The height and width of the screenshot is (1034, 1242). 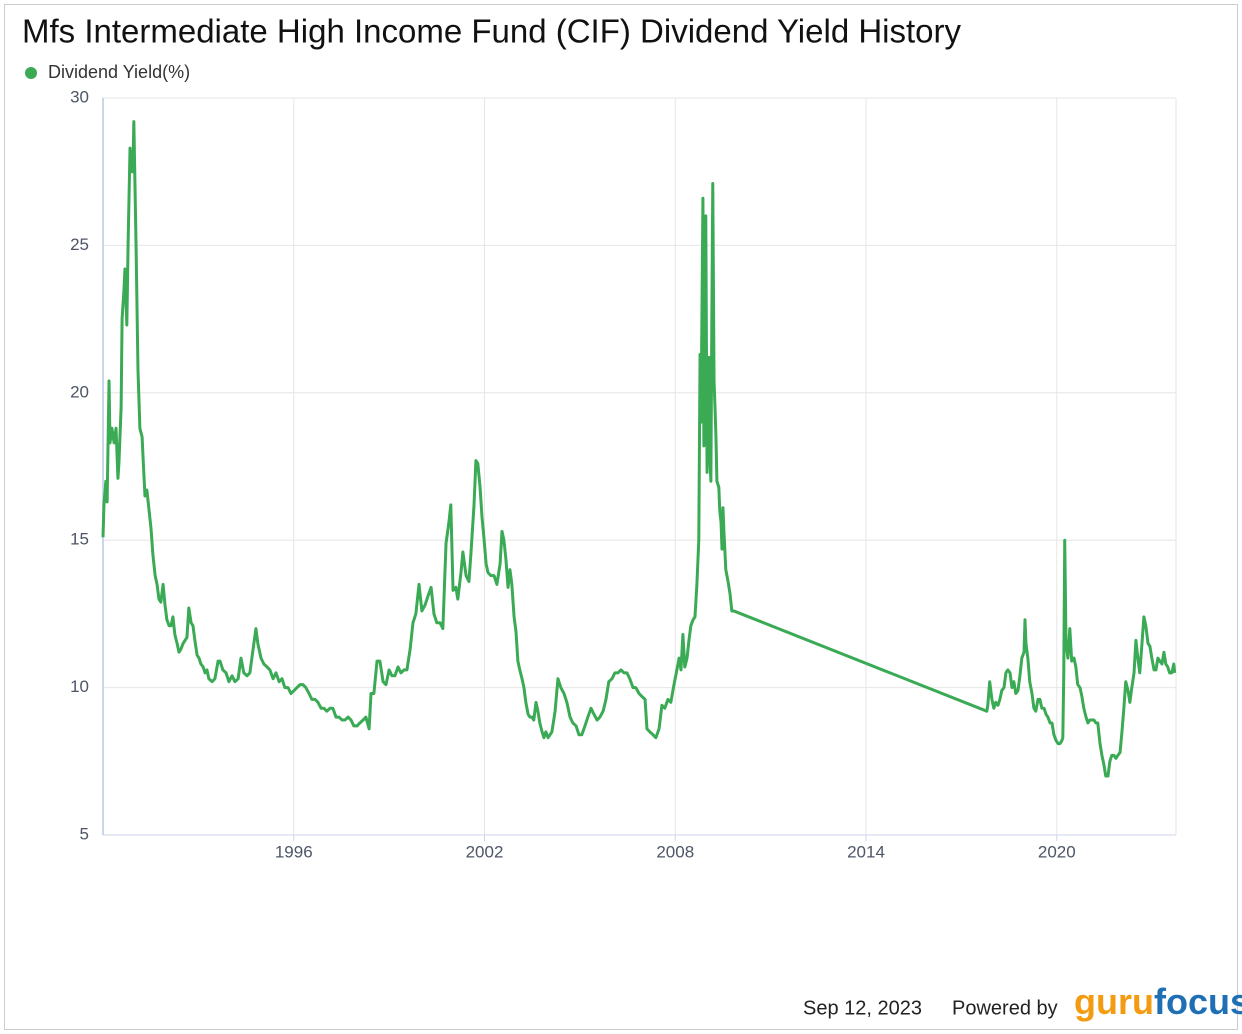 What do you see at coordinates (866, 851) in the screenshot?
I see `x-tick-label: 2014` at bounding box center [866, 851].